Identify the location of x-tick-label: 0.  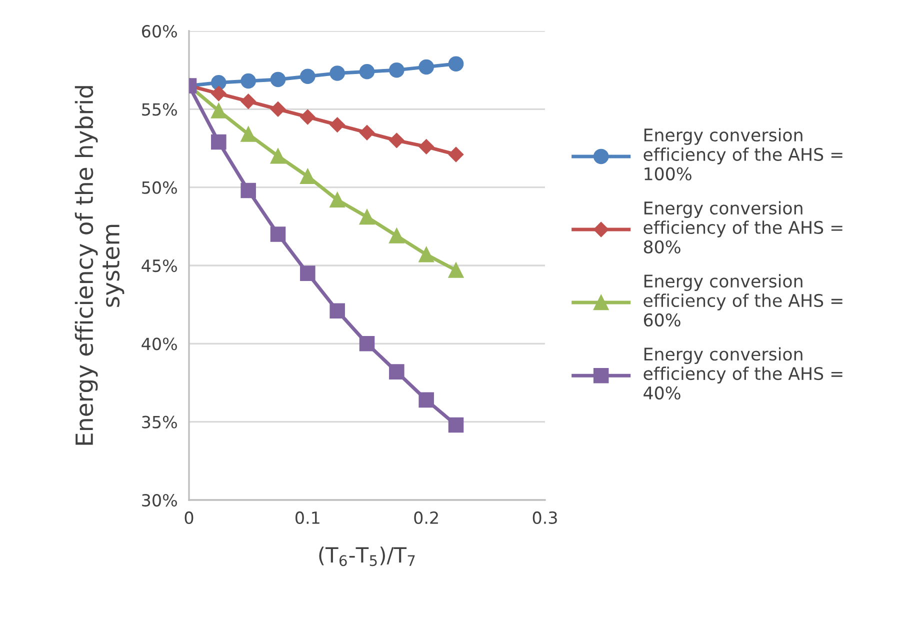
(189, 517).